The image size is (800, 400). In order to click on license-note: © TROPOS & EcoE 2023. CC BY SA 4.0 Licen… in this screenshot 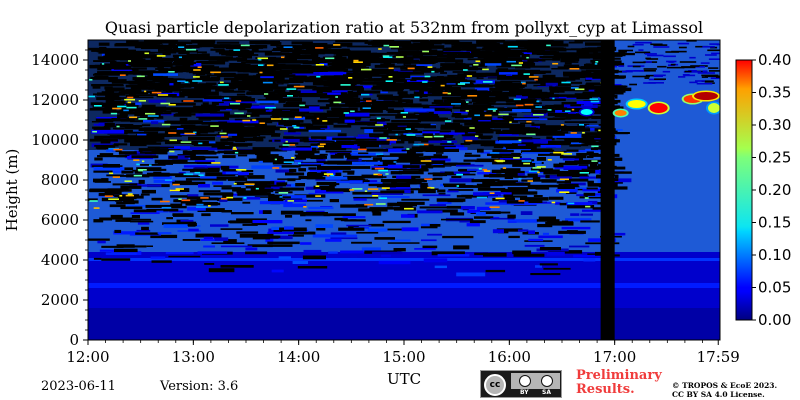, I will do `click(736, 390)`.